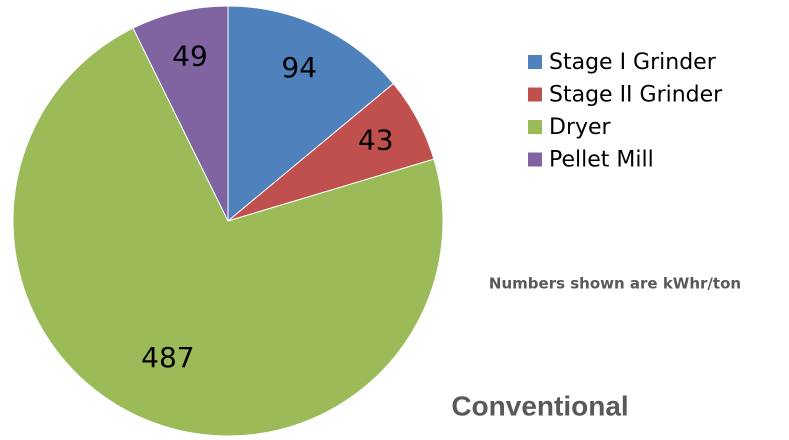 The height and width of the screenshot is (440, 789). What do you see at coordinates (190, 56) in the screenshot?
I see `data-label: 49` at bounding box center [190, 56].